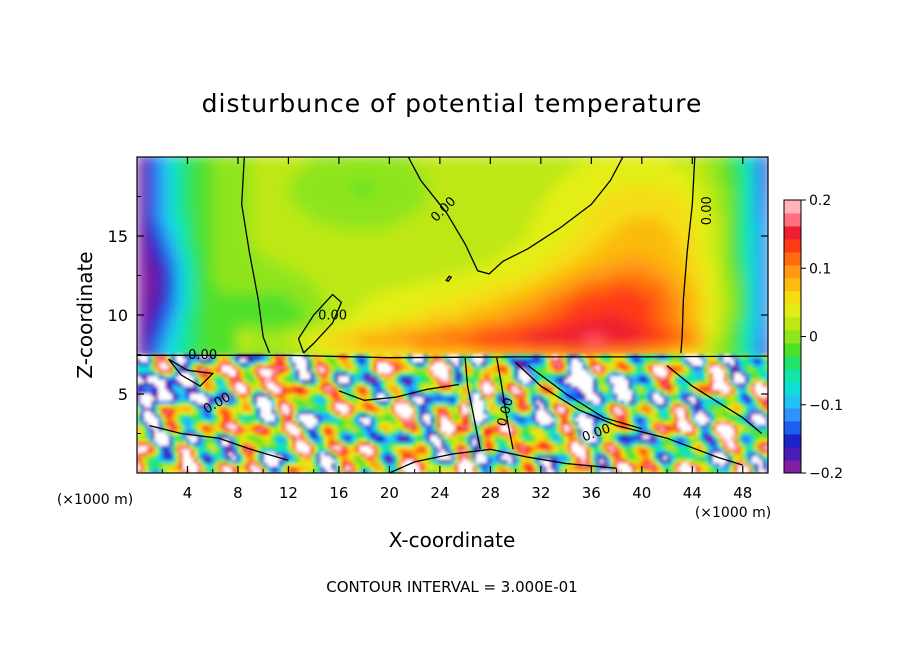 Image resolution: width=904 pixels, height=654 pixels. Describe the element at coordinates (85, 314) in the screenshot. I see `y-axis-label: Z-coordinate` at that location.